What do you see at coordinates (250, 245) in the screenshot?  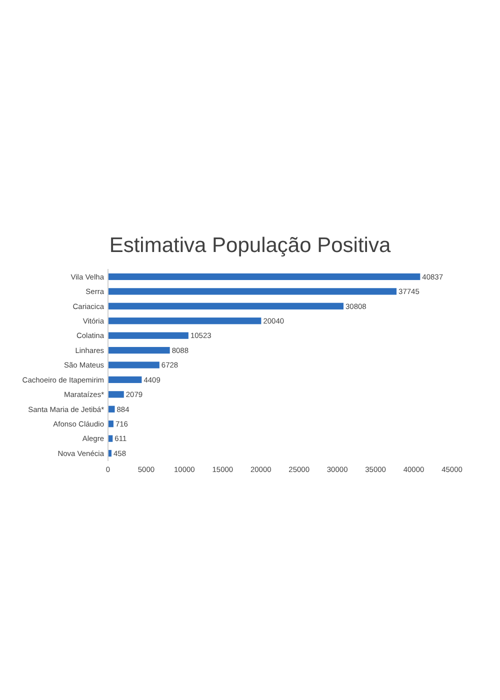 I see `chart-title: Estimativa População Positiva` at bounding box center [250, 245].